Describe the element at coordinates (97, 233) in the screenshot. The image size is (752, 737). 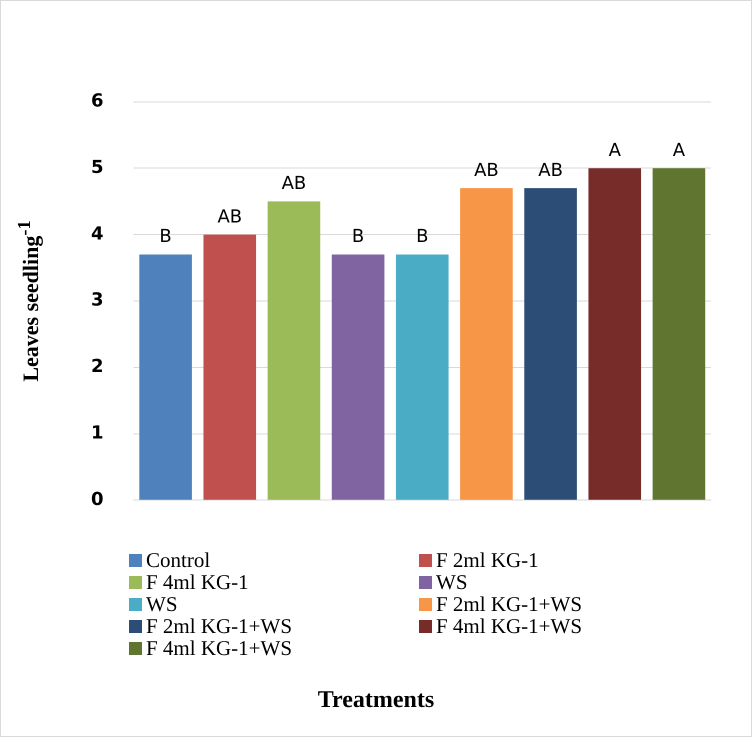
I see `y-tick-label: 4` at that location.